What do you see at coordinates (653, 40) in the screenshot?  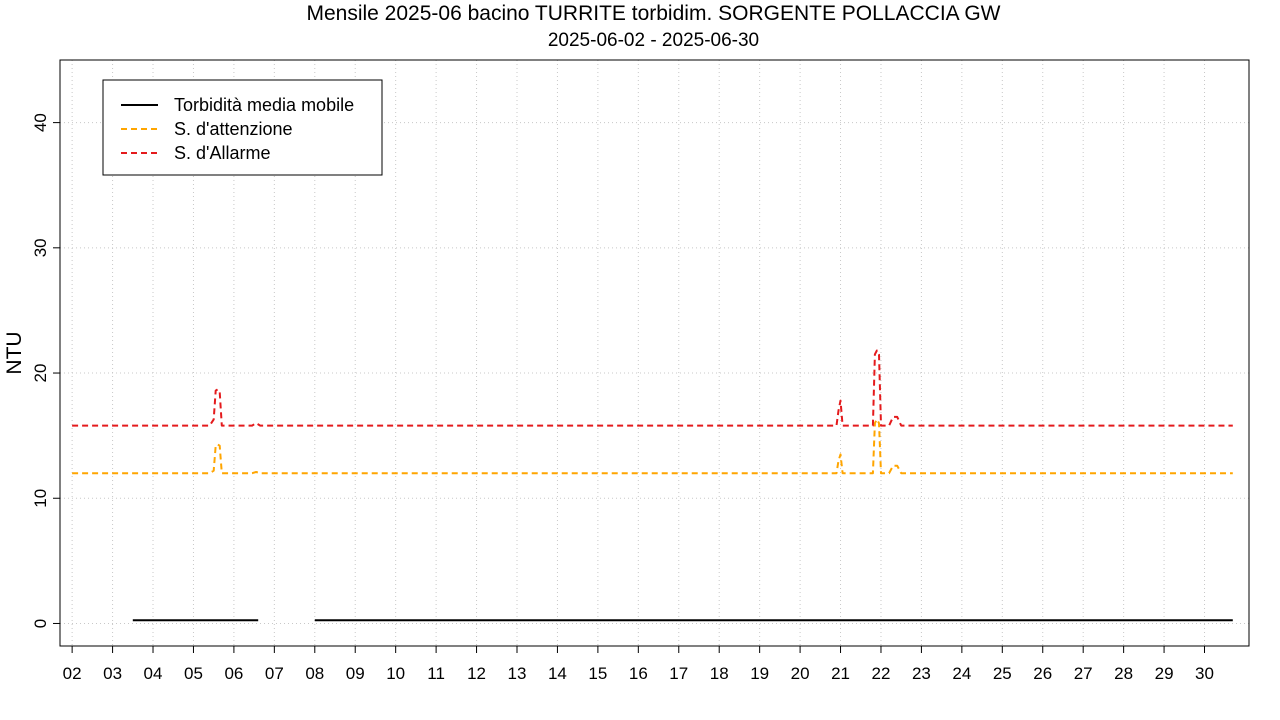 I see `chart-subtitle: 2025-06-02 - 2025-06-30` at bounding box center [653, 40].